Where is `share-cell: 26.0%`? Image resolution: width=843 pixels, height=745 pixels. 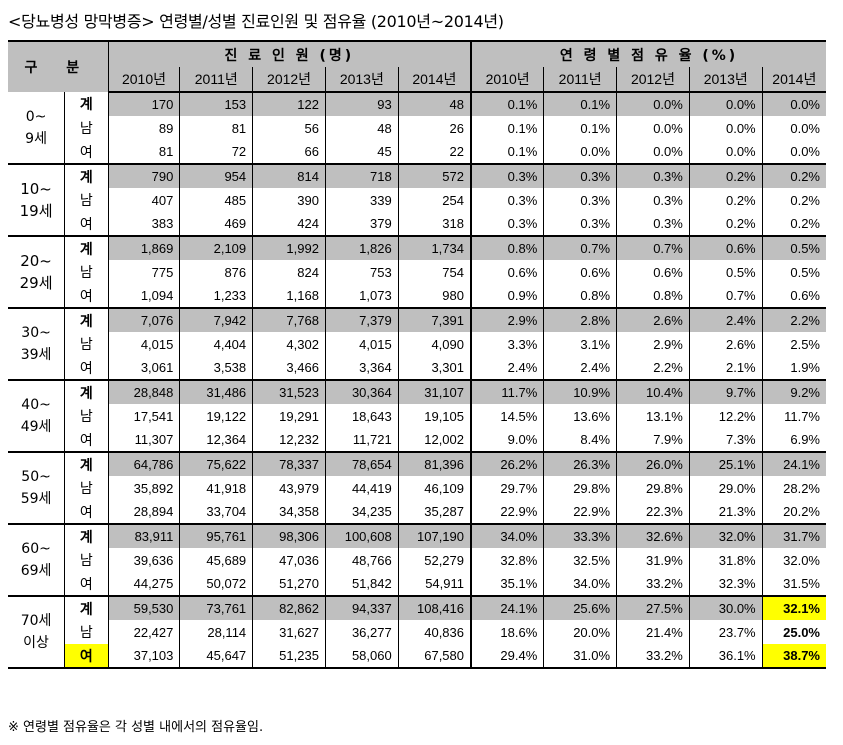
share-cell: 26.0% is located at coordinates (653, 464).